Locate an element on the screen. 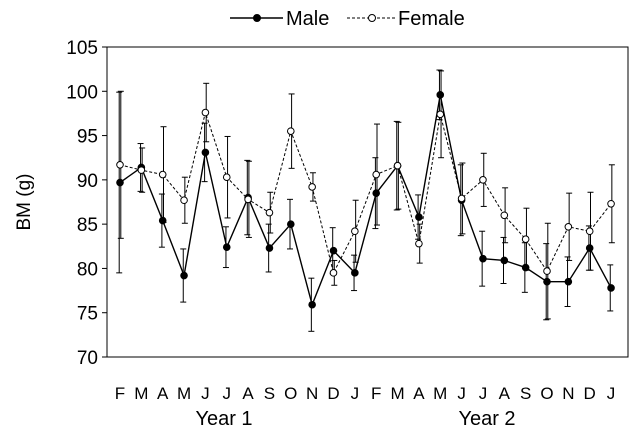 The image size is (634, 436). y-tick-label: 105 is located at coordinates (82, 48).